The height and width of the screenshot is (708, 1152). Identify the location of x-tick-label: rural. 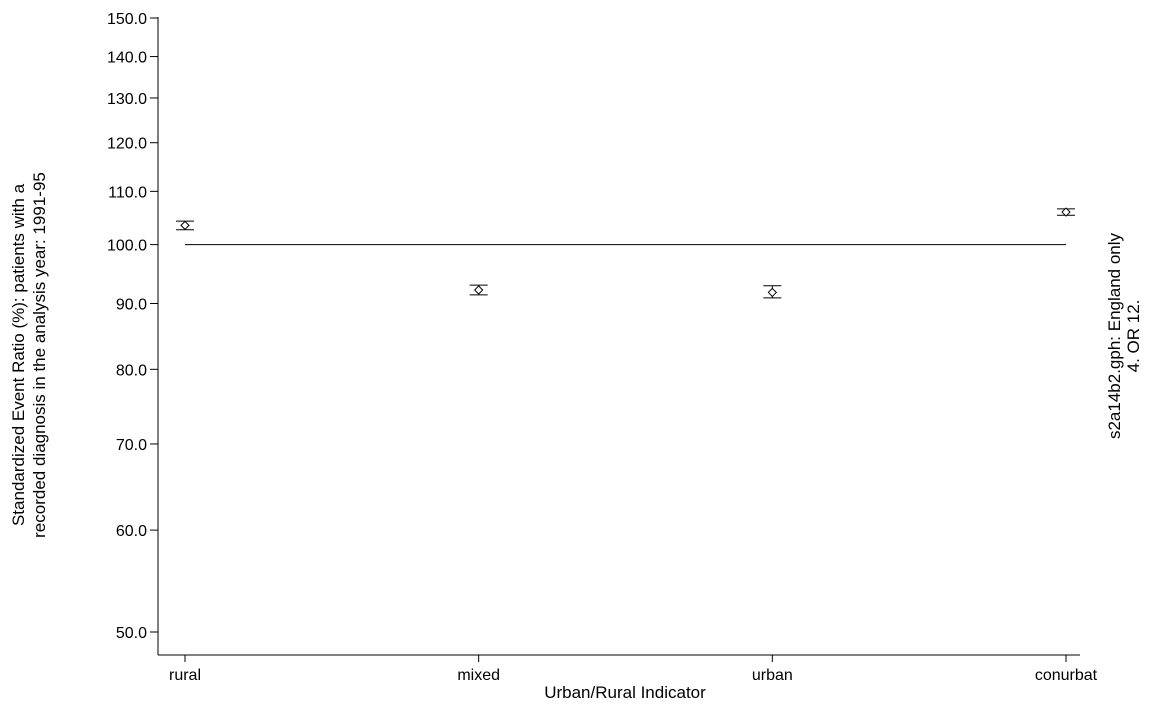
(185, 675).